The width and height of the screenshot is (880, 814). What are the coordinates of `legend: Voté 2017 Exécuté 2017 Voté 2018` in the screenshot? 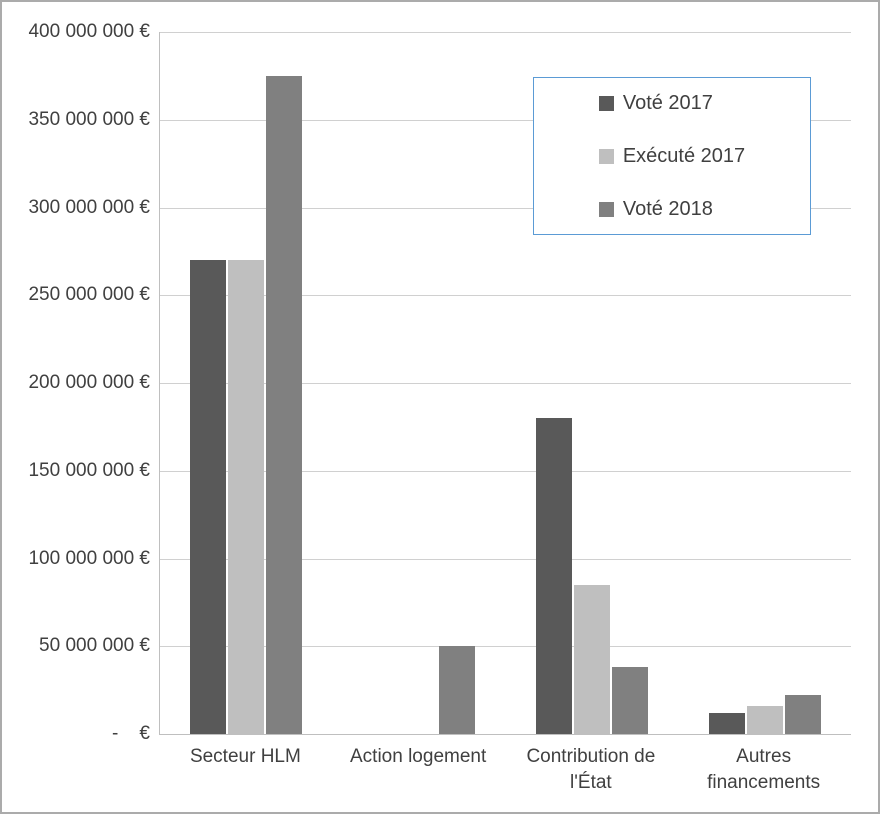 It's located at (672, 156).